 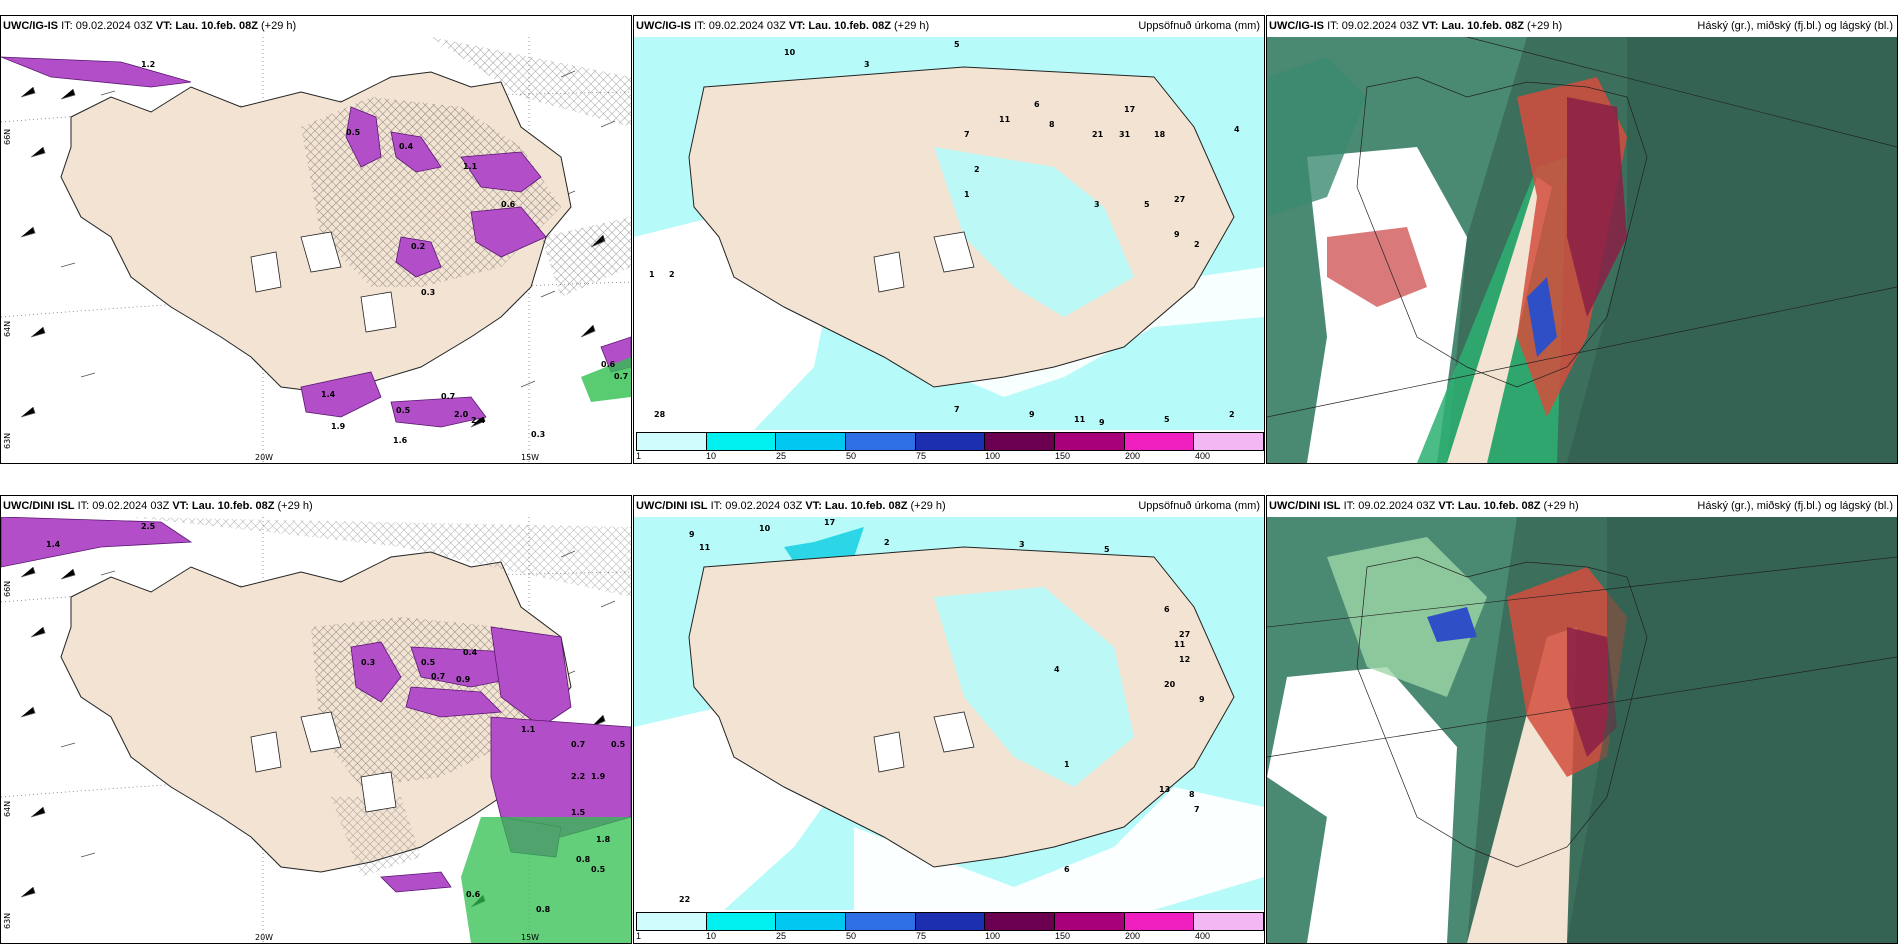 I want to click on point-label: 7, so click(x=1197, y=809).